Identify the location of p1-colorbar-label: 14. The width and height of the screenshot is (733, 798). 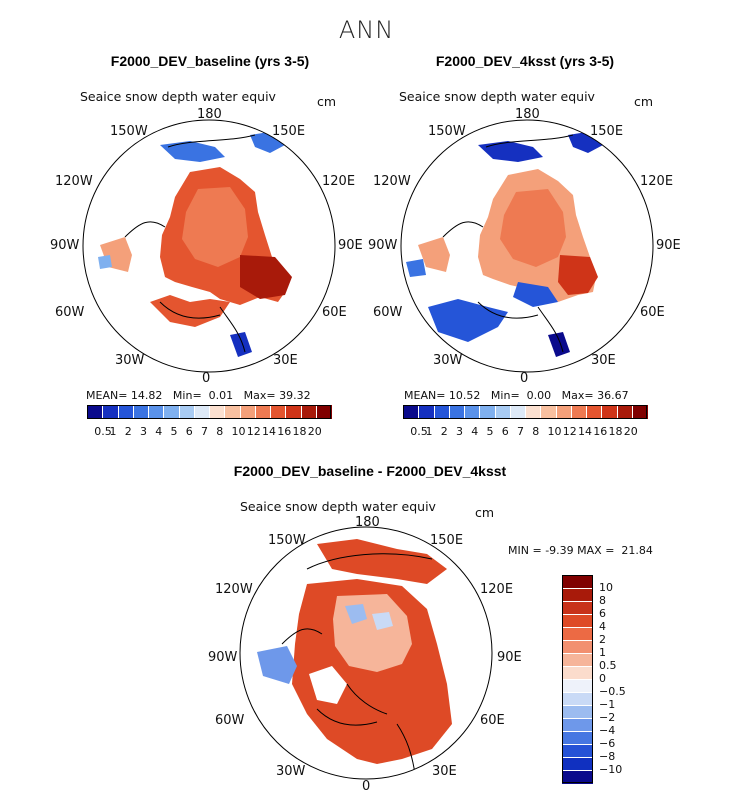
(269, 431).